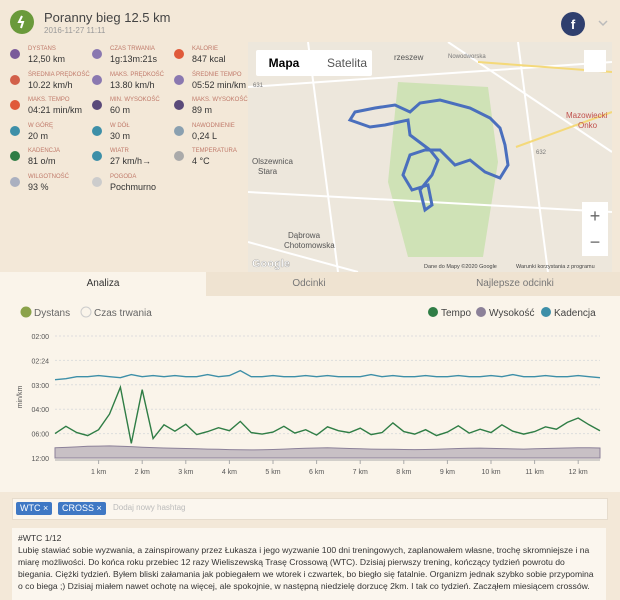  Describe the element at coordinates (595, 242) in the screenshot. I see `zoom-out: −` at that location.